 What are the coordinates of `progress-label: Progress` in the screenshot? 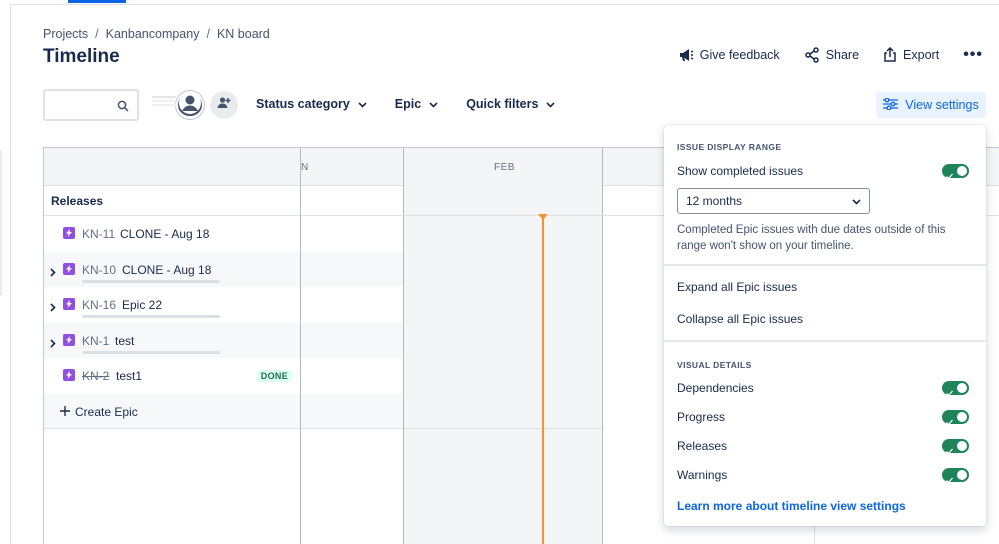 It's located at (701, 417).